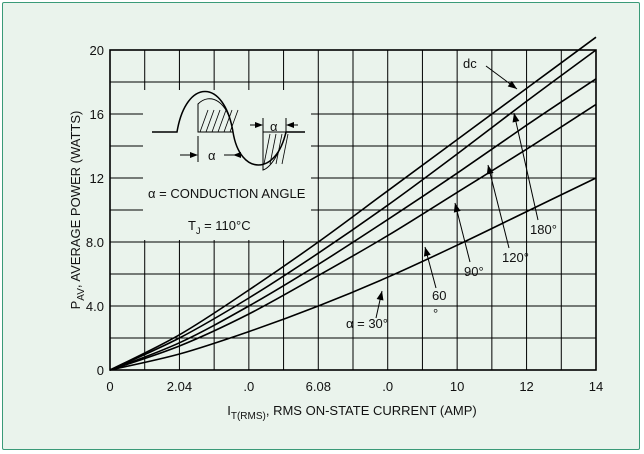 The width and height of the screenshot is (644, 454). Describe the element at coordinates (470, 63) in the screenshot. I see `dc-label: dc` at that location.